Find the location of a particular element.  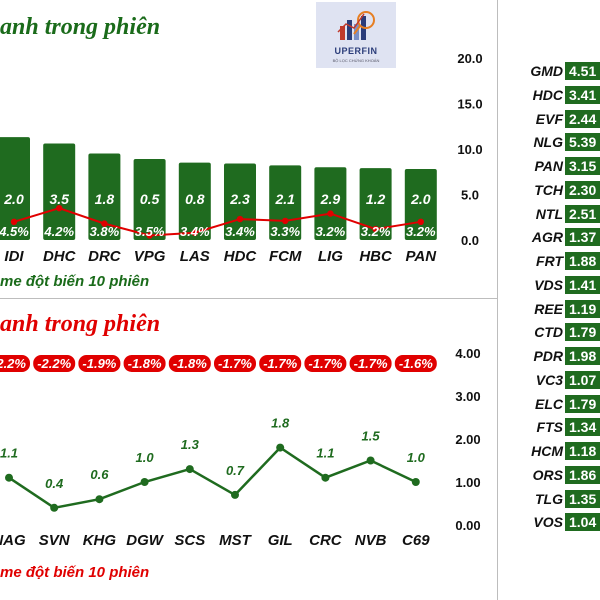

ticker-symbol: CTD is located at coordinates (548, 332).